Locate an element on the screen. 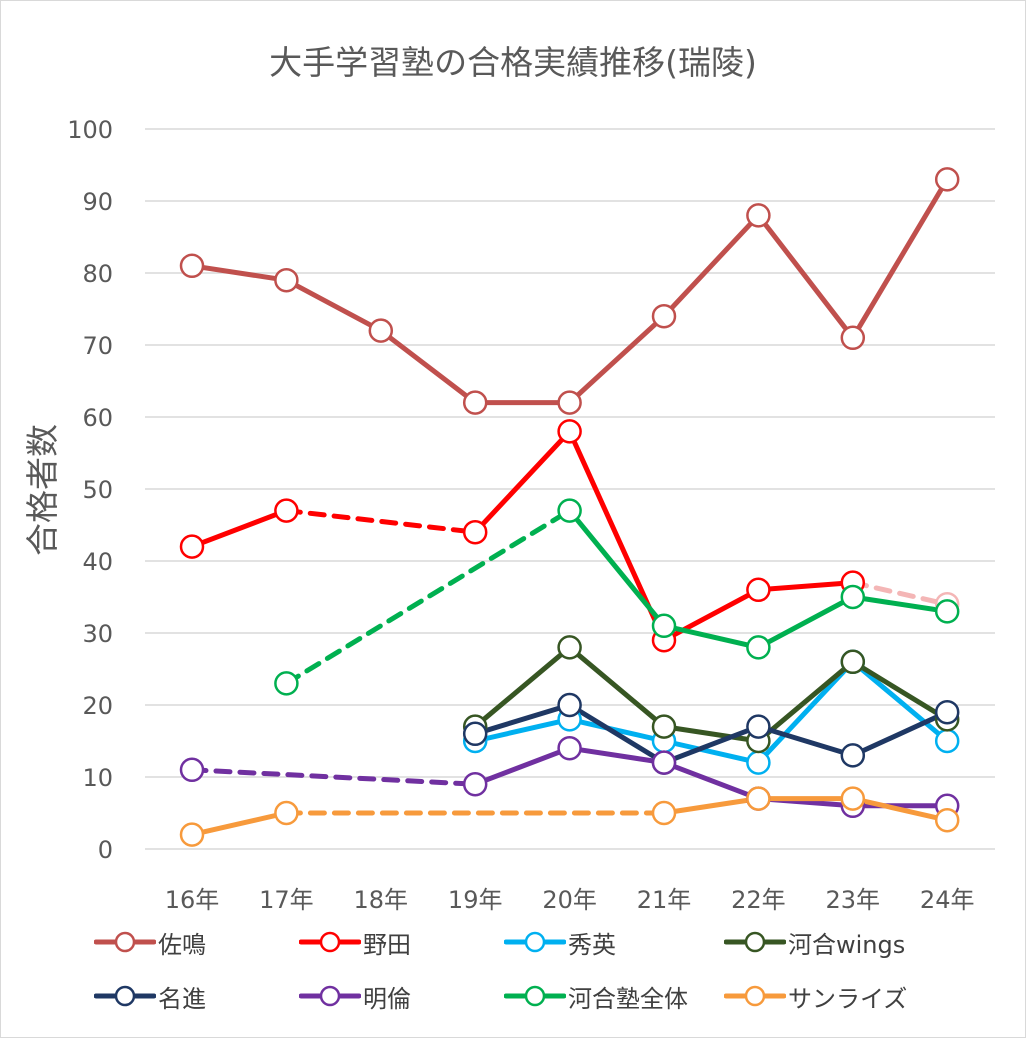 The height and width of the screenshot is (1038, 1026). legend-item: 野田 is located at coordinates (355, 942).